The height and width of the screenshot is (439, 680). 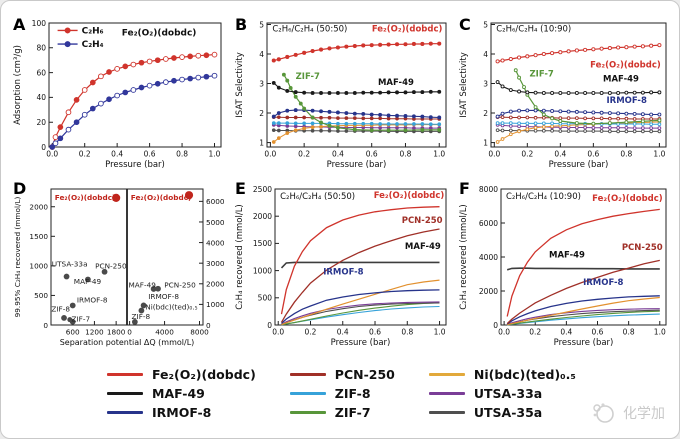 I want to click on legend-item: Fe₂(O₂)(dobdc), so click(x=181, y=374).